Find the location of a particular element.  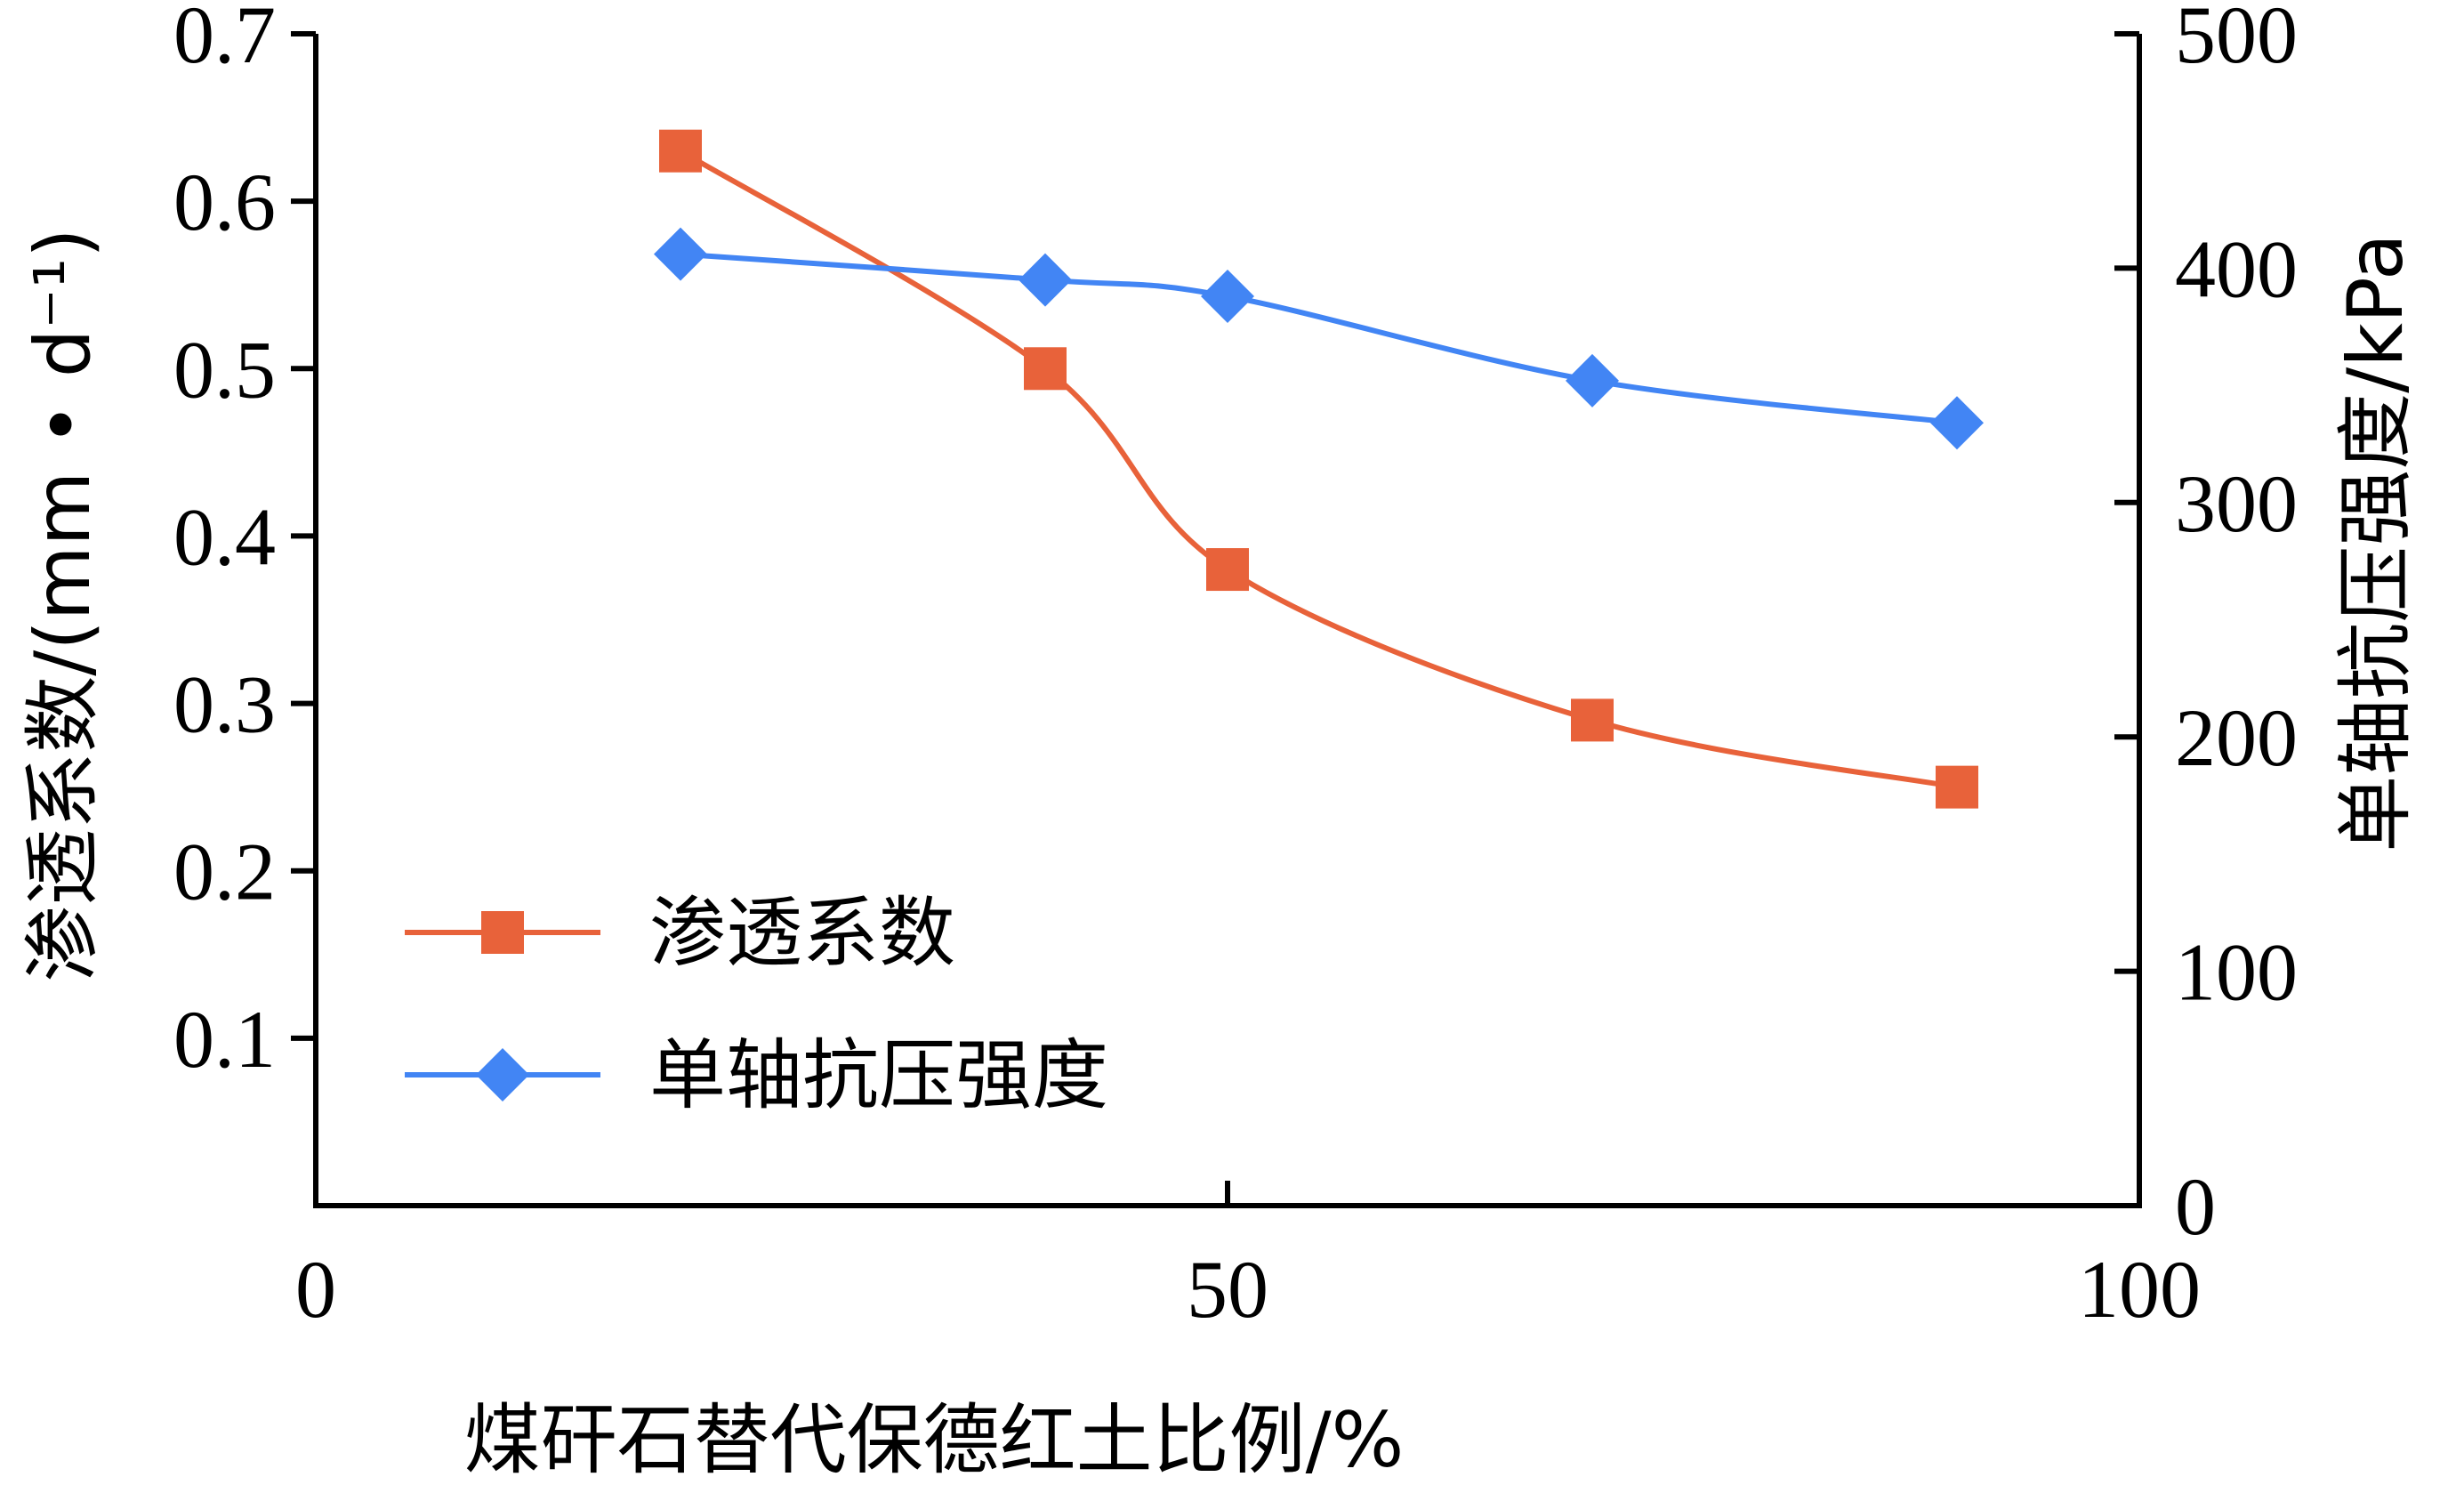

left-y-axis-title: 渗透系数/(mm • d⁻¹) is located at coordinates (64, 605).